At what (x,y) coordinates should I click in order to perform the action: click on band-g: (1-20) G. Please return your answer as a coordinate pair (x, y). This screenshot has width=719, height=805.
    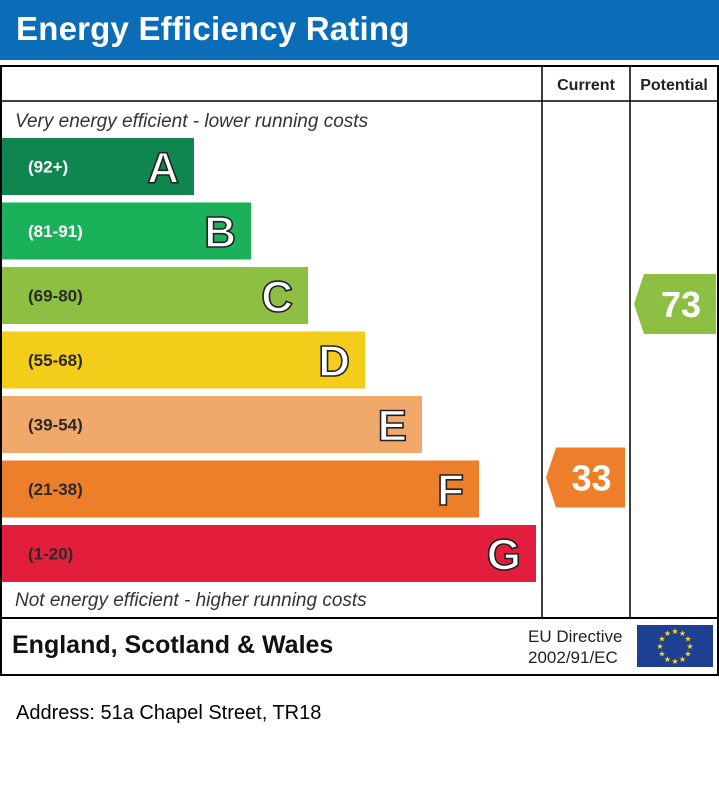
    Looking at the image, I should click on (269, 553).